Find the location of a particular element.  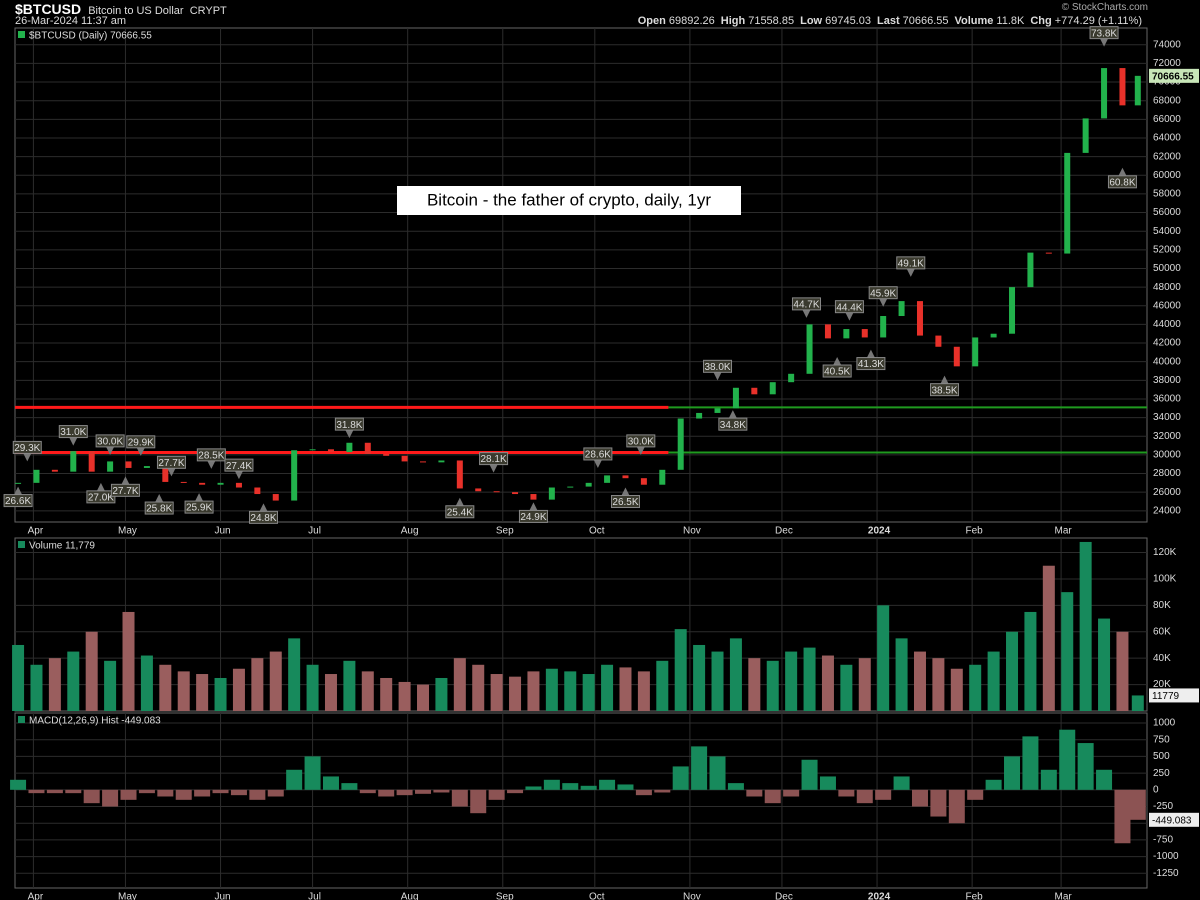

quote-value: 70666.55 is located at coordinates (925, 21).